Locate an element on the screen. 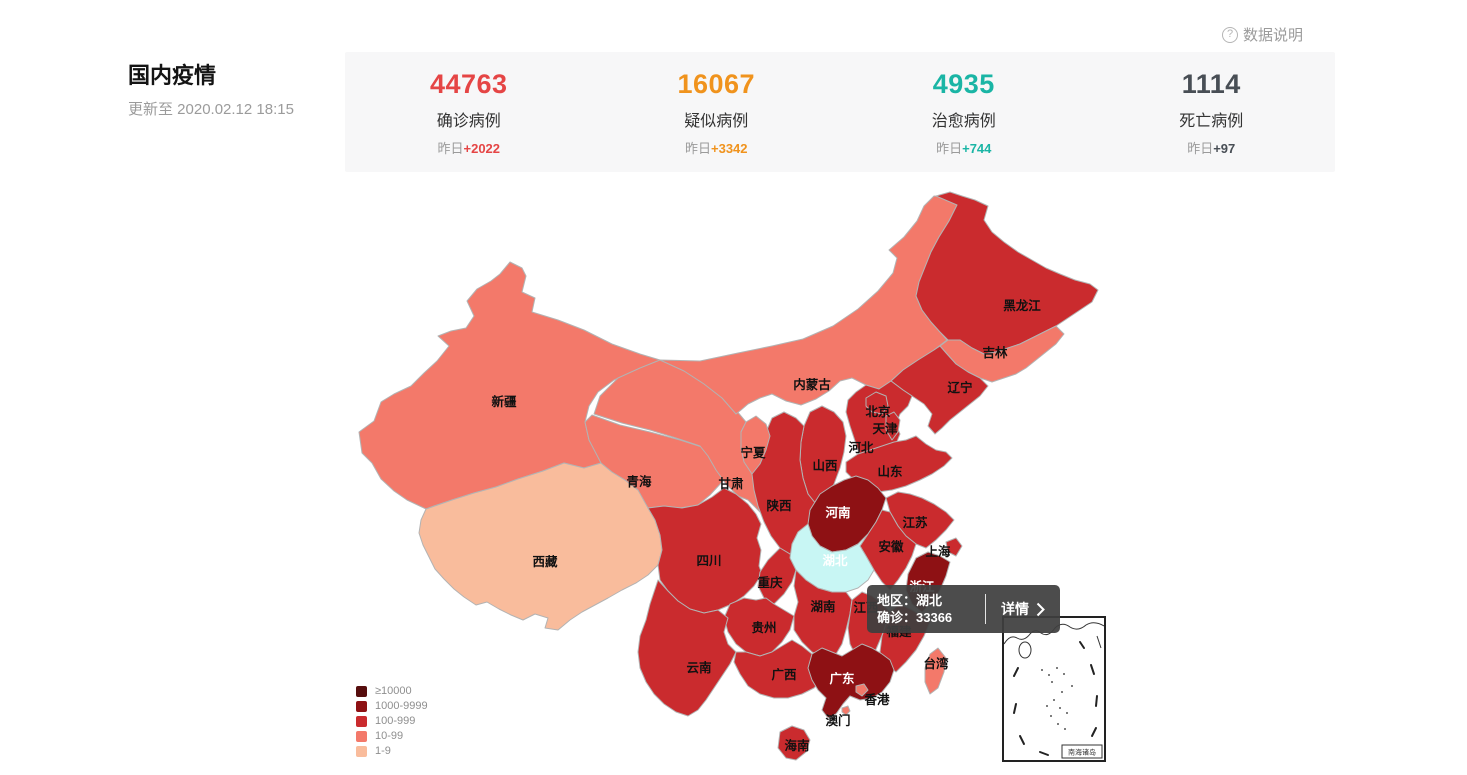 This screenshot has width=1467, height=775. chevron-right-icon is located at coordinates (1040, 609).